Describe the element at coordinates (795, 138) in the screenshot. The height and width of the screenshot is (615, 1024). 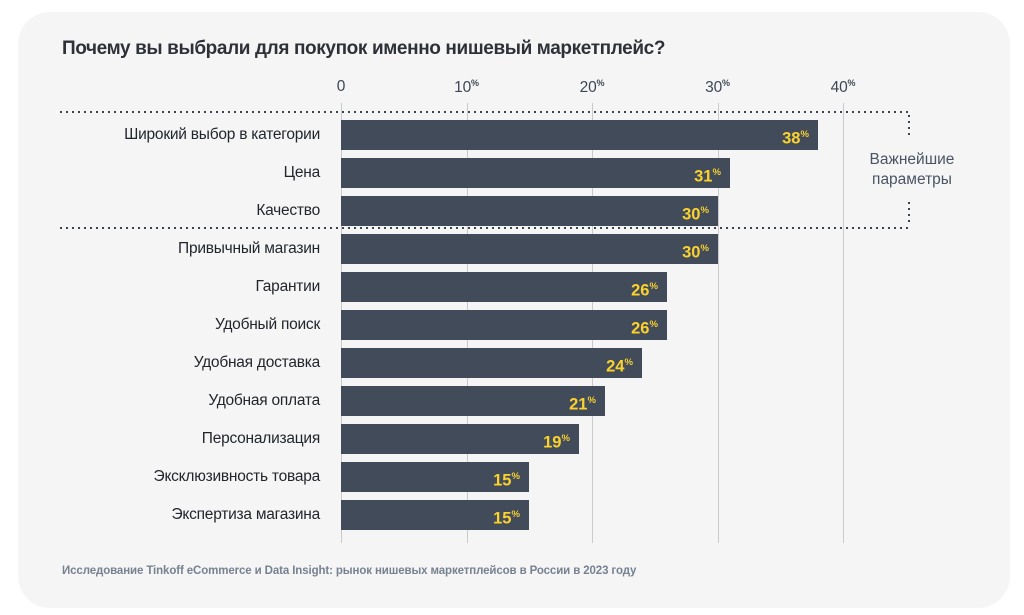
I see `value-label: 38%` at that location.